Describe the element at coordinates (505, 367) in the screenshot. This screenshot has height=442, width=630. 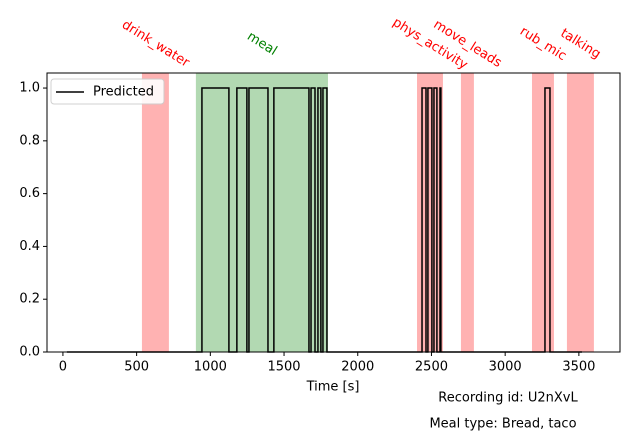
I see `x-tick-label: 3000` at that location.